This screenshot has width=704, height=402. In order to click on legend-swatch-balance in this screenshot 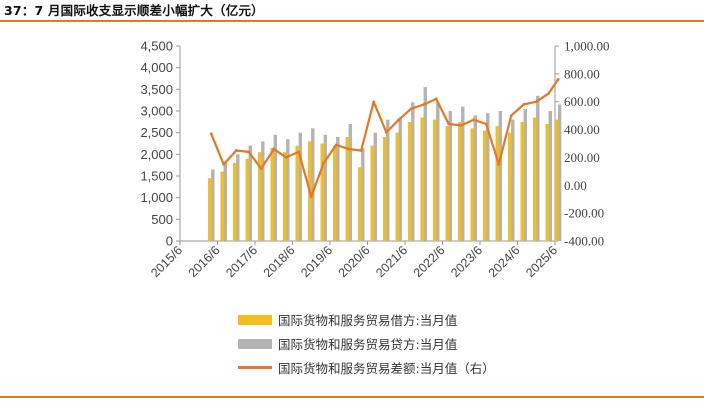, I will do `click(255, 367)`.